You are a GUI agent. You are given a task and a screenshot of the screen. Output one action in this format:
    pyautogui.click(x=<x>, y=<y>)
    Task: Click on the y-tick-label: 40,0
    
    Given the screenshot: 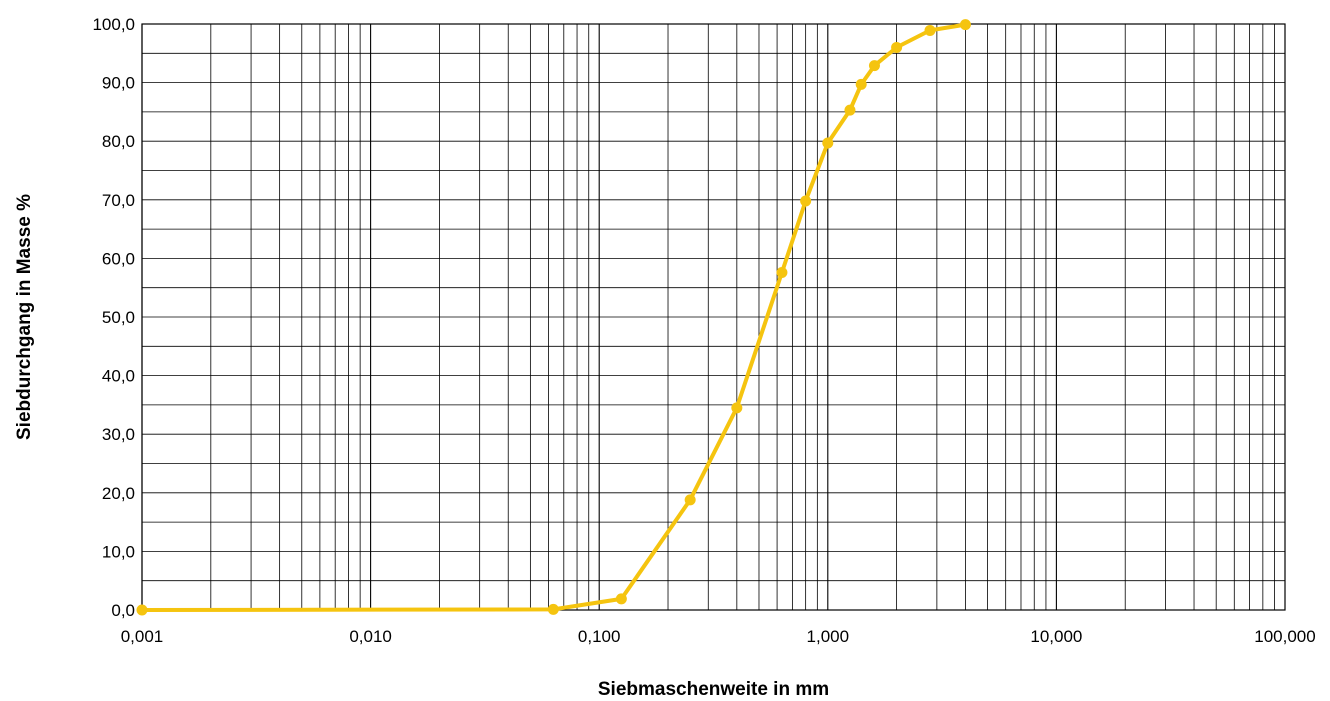 What is the action you would take?
    pyautogui.click(x=118, y=376)
    